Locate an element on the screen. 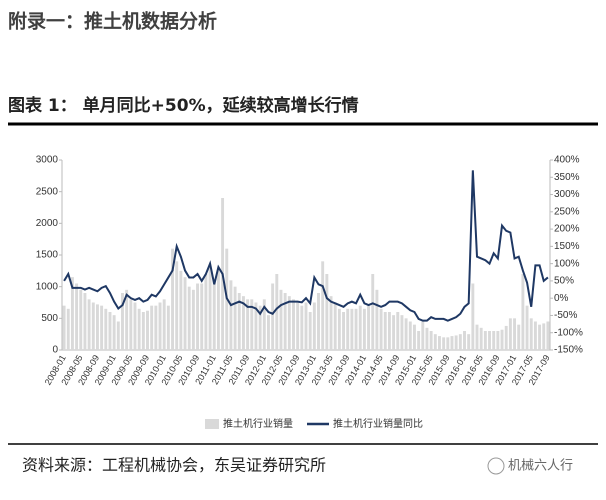 The width and height of the screenshot is (606, 500). source: 资料来源：工程机械协会，东吴证券研究所 is located at coordinates (174, 465).